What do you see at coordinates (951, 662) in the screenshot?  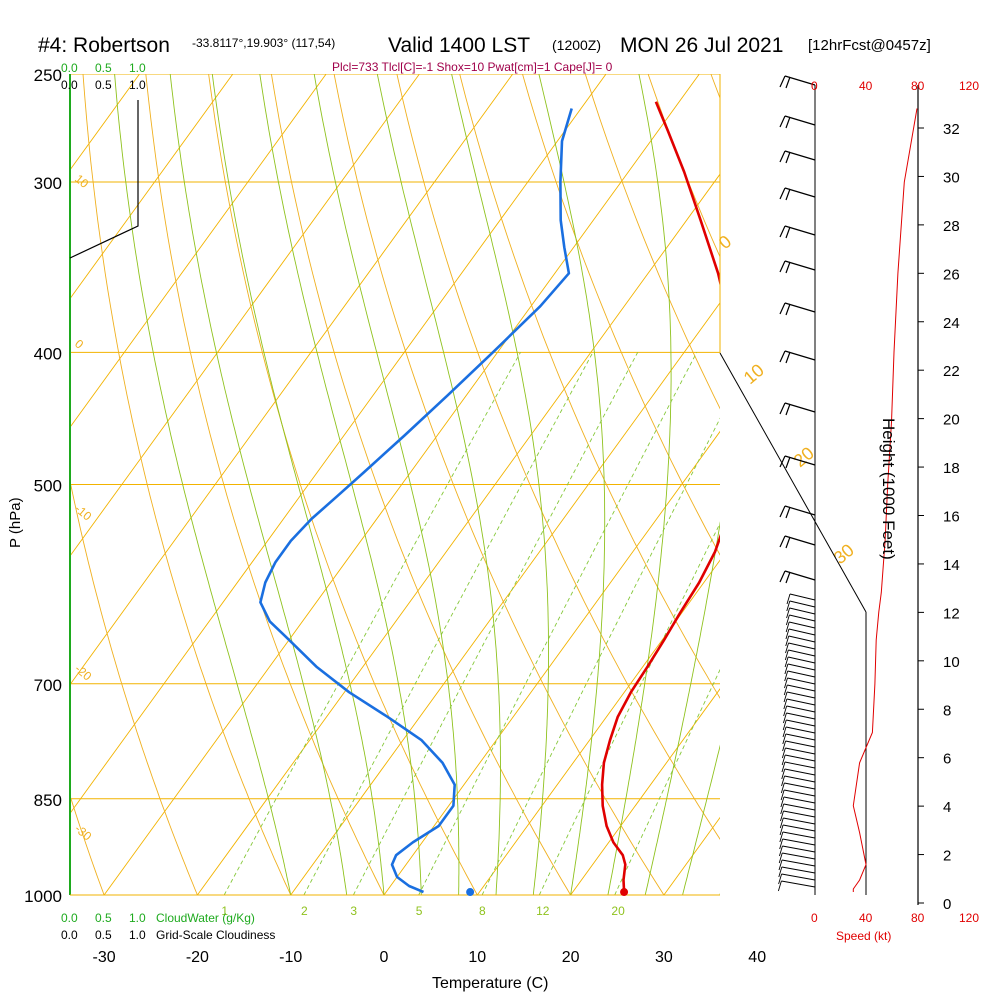 I see `height-tick-label: 10` at bounding box center [951, 662].